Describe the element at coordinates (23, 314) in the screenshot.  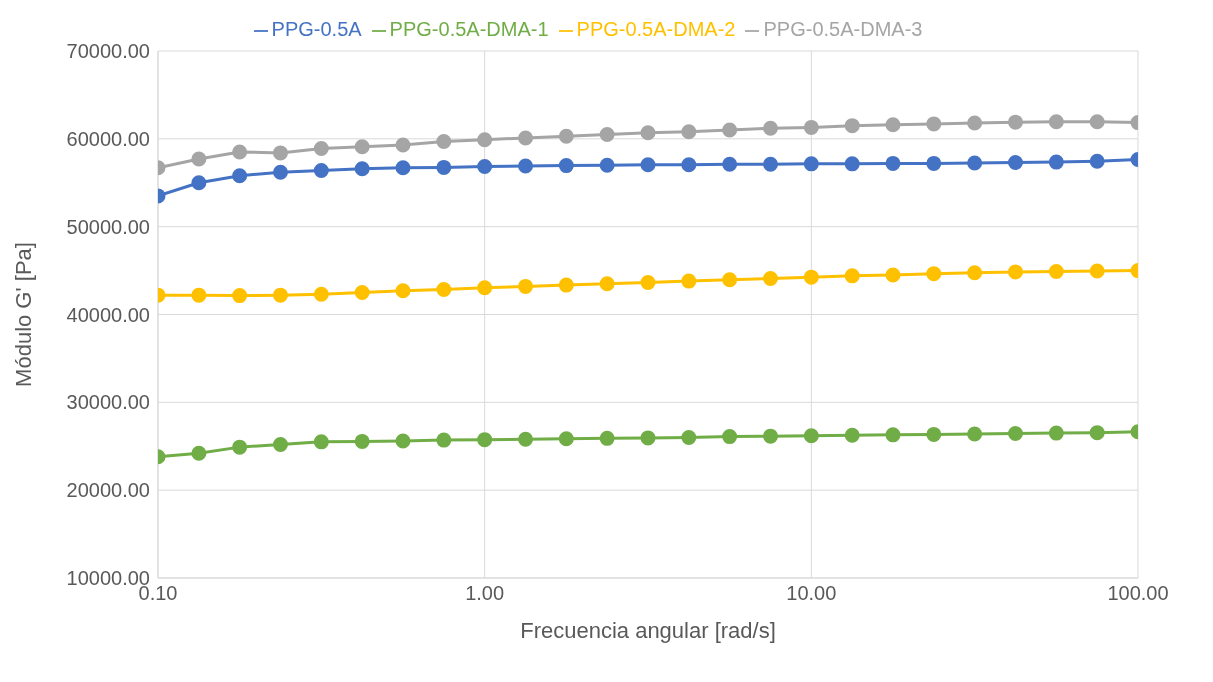
I see `y-axis-title: Módulo G' [Pa]` at that location.